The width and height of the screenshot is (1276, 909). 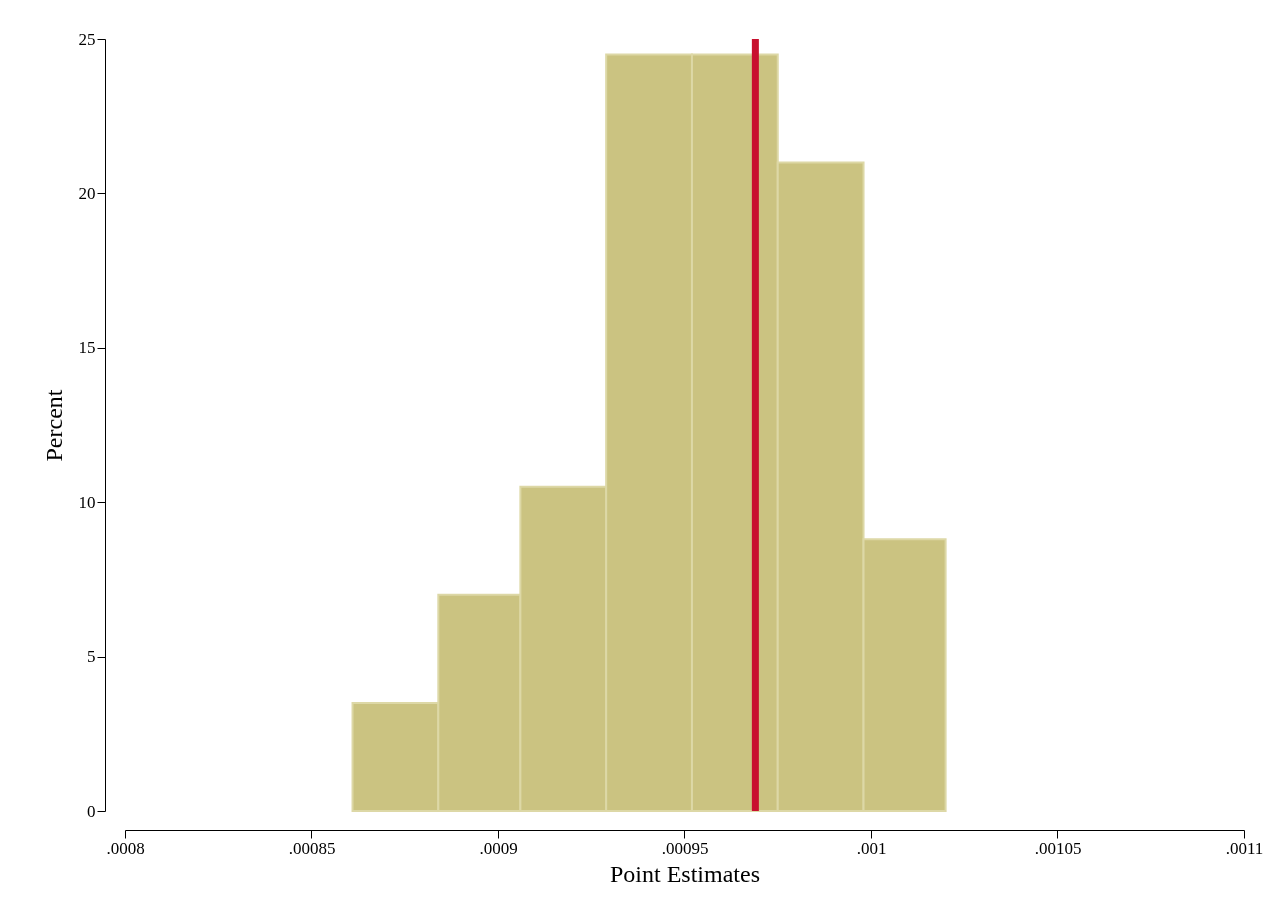 I want to click on x-axis-title: Point Estimates, so click(x=685, y=873).